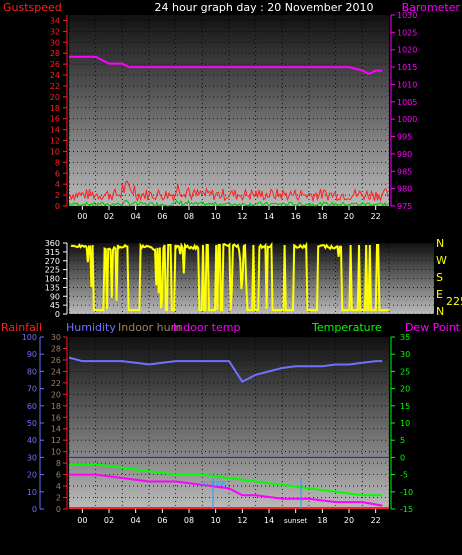 The height and width of the screenshot is (555, 462). Describe the element at coordinates (407, 15) in the screenshot. I see `baro-tick-label: 1030` at that location.